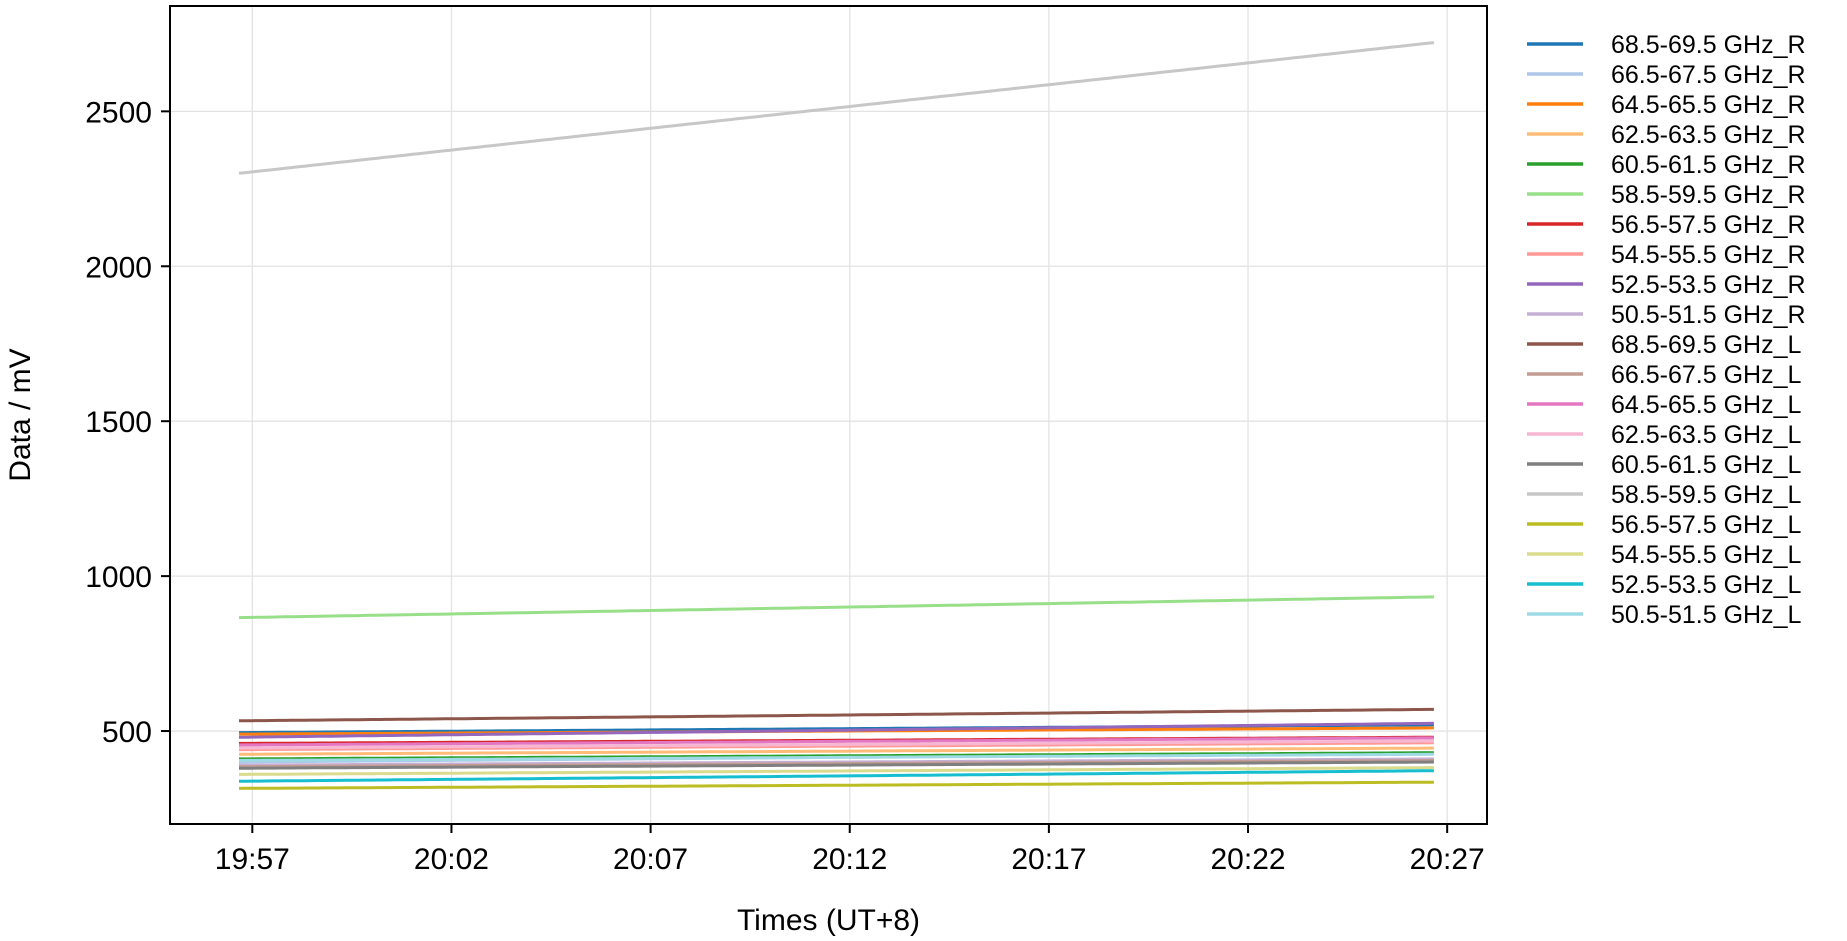 Image resolution: width=1847 pixels, height=941 pixels. What do you see at coordinates (1706, 585) in the screenshot?
I see `legend-label: 52.5-53.5 GHz_L` at bounding box center [1706, 585].